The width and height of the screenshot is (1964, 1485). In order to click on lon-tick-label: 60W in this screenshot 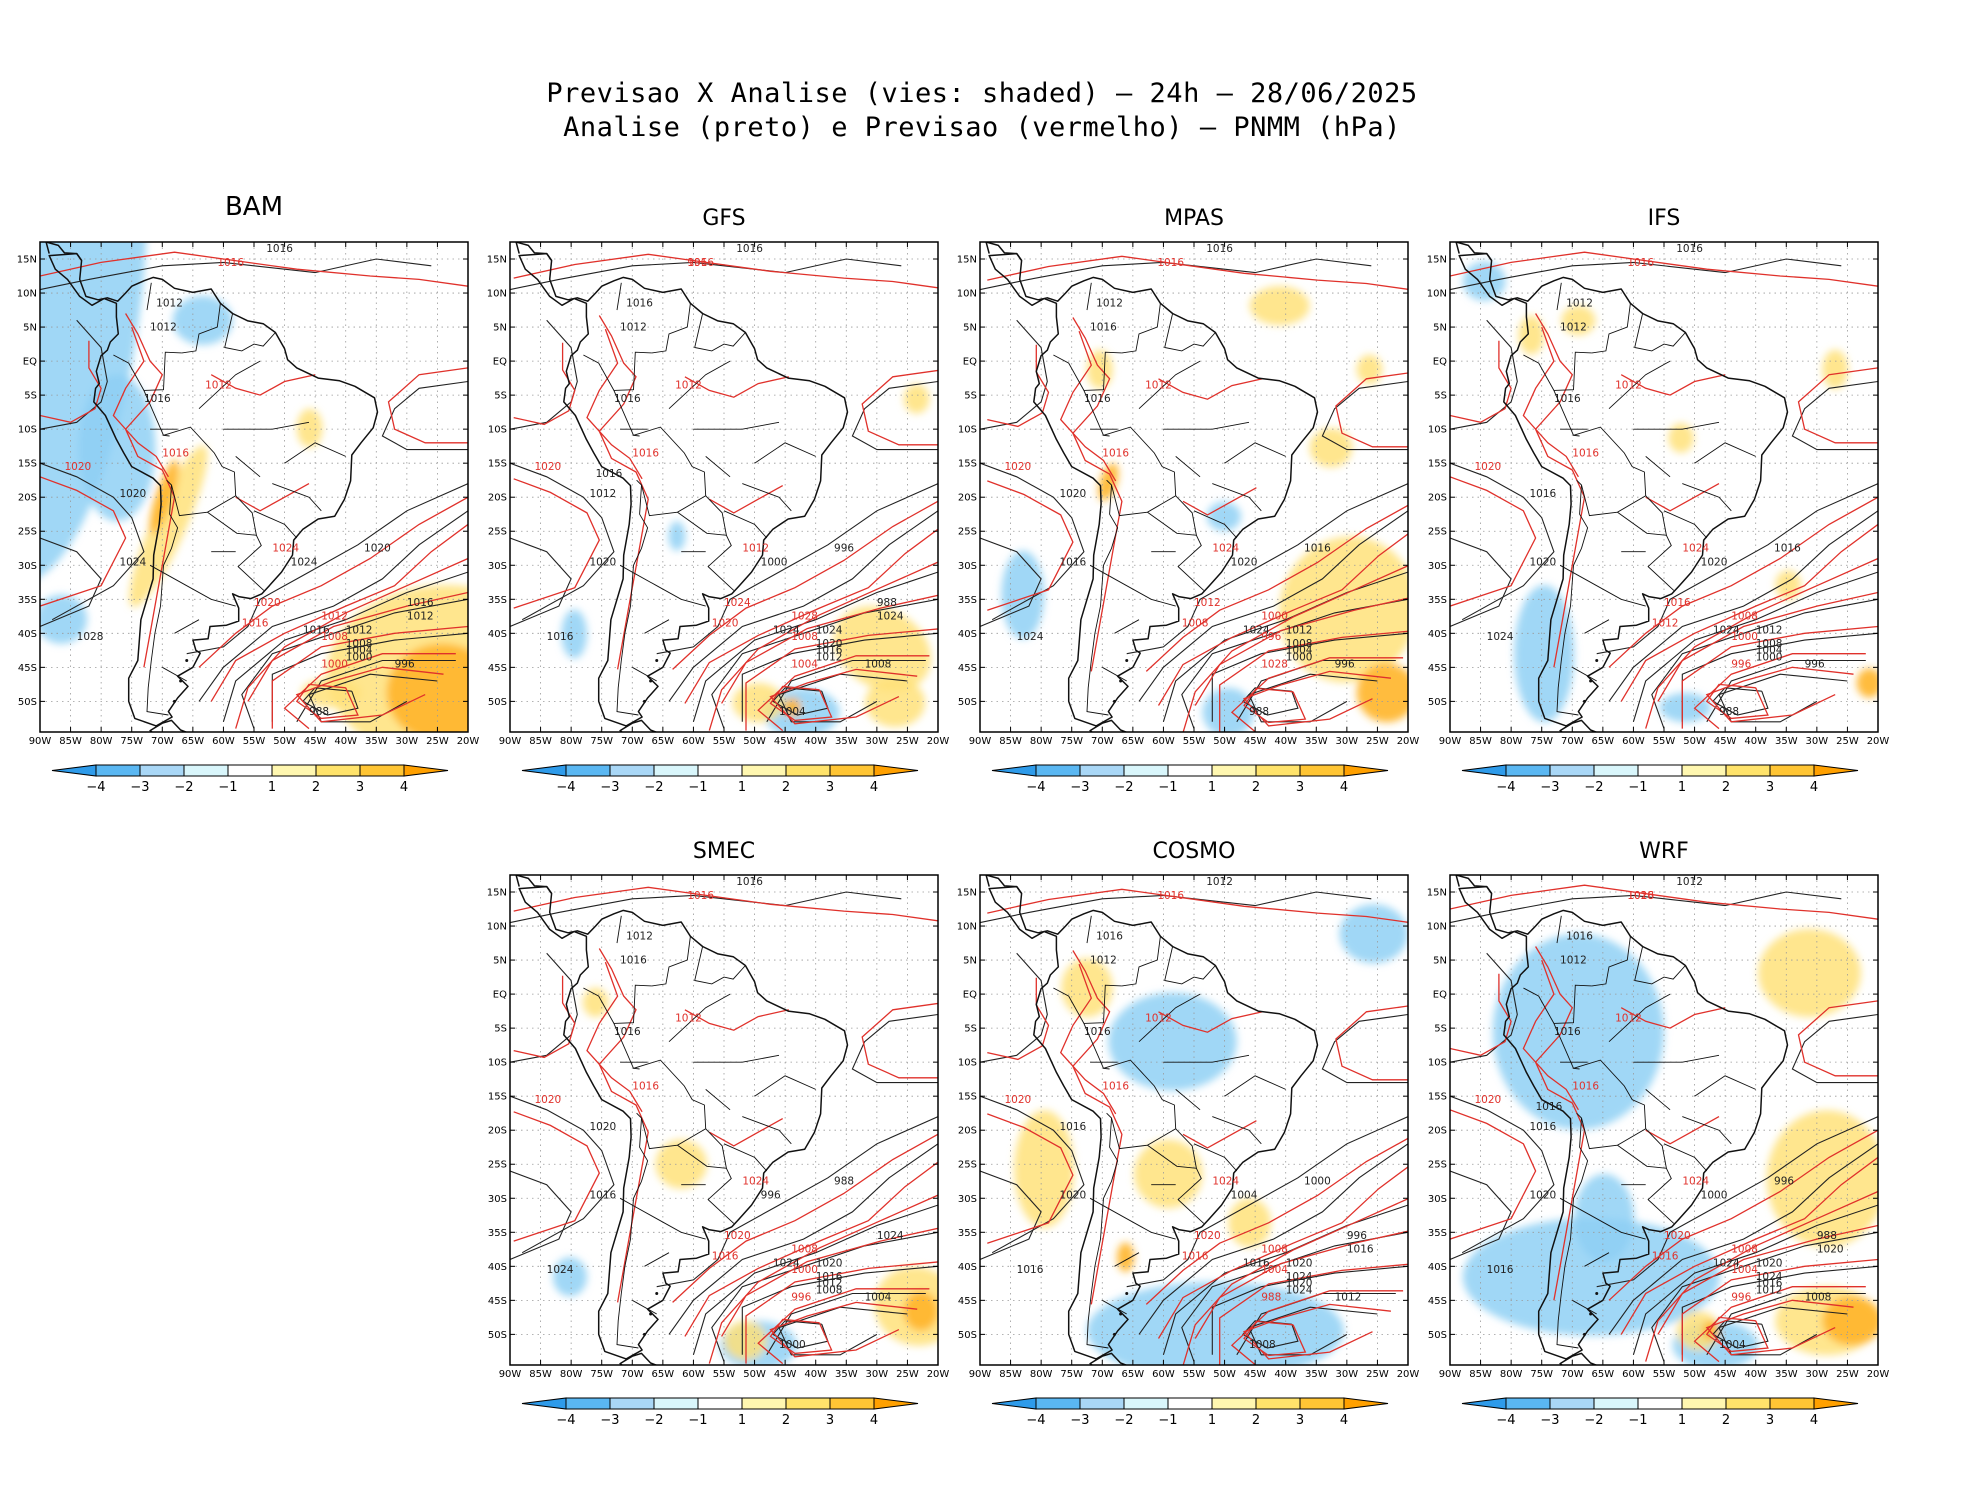, I will do `click(1633, 741)`.